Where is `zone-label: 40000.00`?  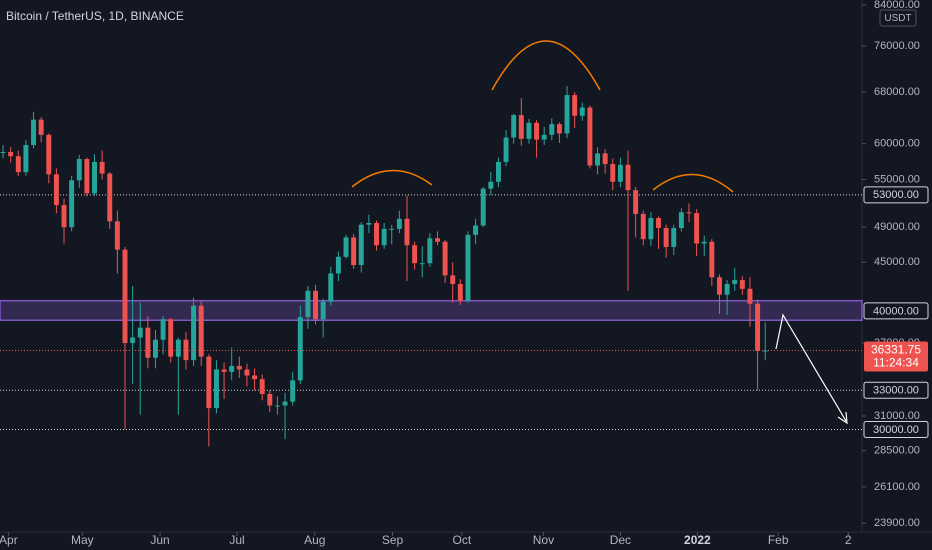
zone-label: 40000.00 is located at coordinates (896, 311).